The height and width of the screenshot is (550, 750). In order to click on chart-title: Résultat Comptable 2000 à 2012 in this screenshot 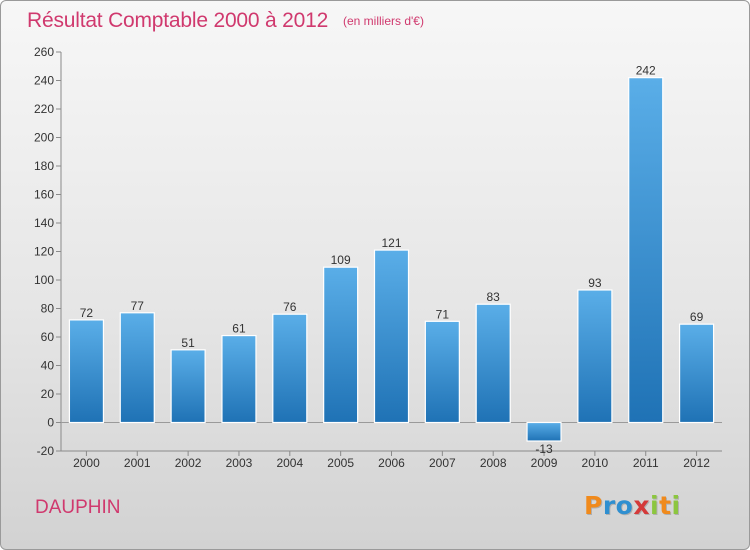, I will do `click(178, 20)`.